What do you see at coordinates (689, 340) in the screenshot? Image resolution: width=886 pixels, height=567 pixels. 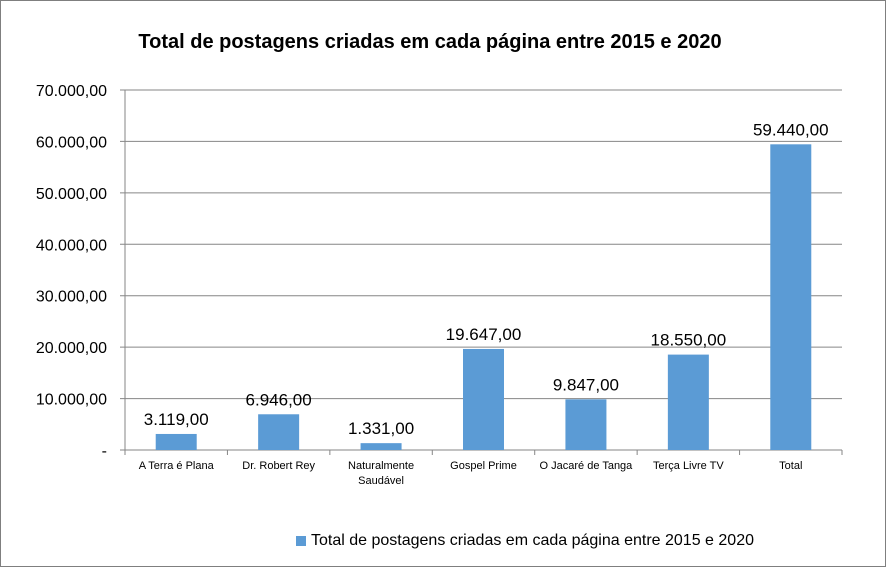 I see `data-label: 18.550,00` at bounding box center [689, 340].